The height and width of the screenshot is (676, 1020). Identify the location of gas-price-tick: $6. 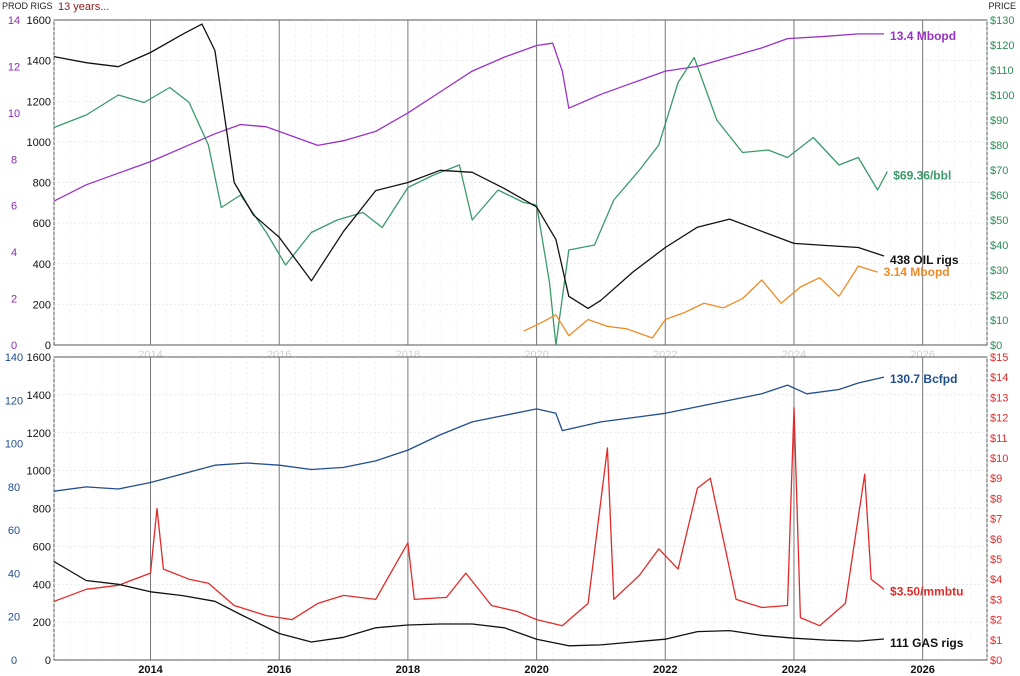
(996, 540).